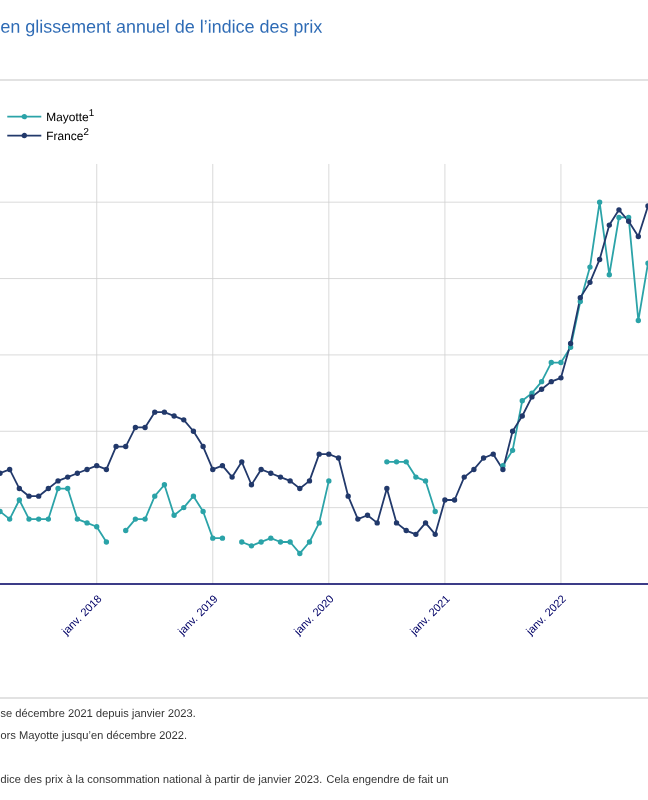 The height and width of the screenshot is (800, 648). What do you see at coordinates (162, 28) in the screenshot?
I see `chart-title: en glissement annuel de l’indice des prix` at bounding box center [162, 28].